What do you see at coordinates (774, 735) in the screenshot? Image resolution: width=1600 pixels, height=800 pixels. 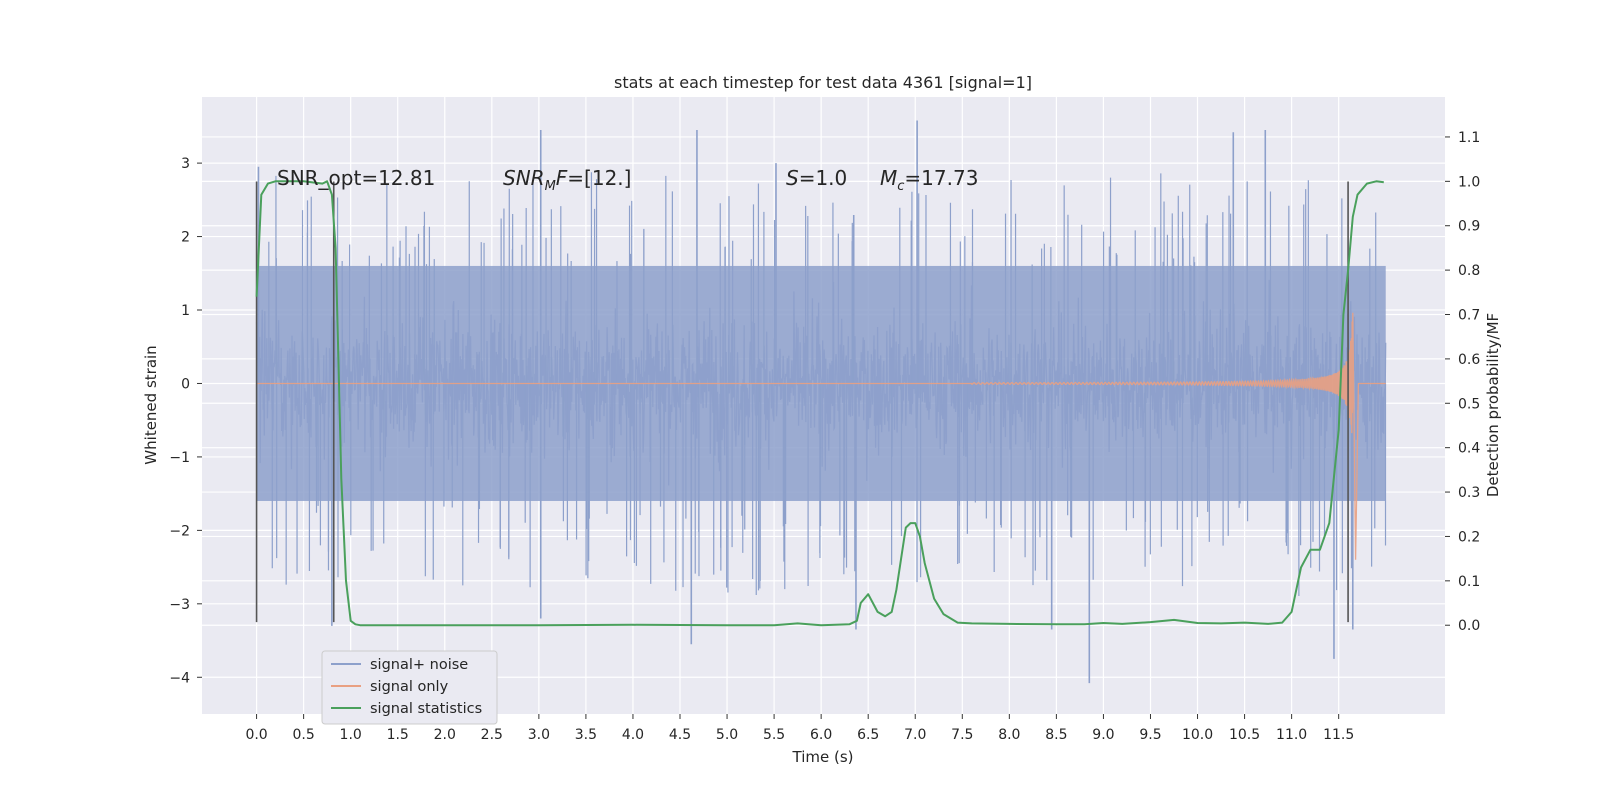 I see `x-tick-label: 5.5` at bounding box center [774, 735].